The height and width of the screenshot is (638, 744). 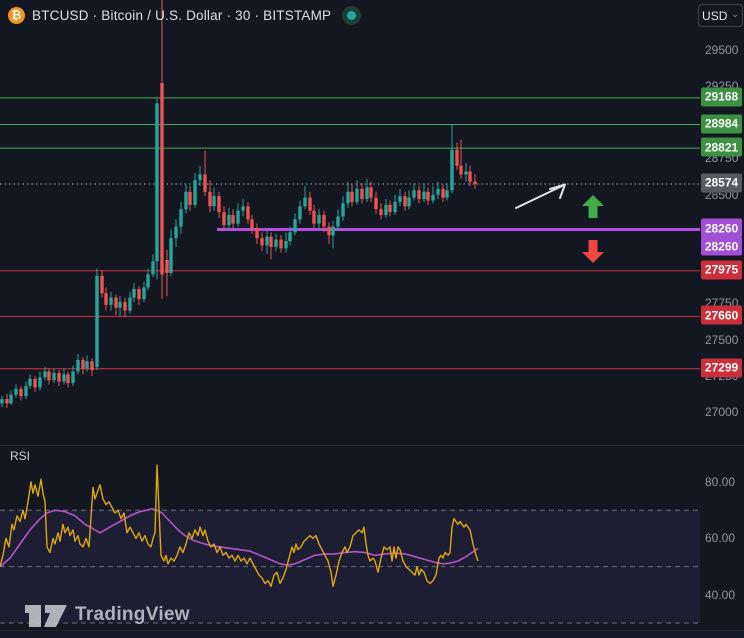 I want to click on bitcoin-icon: ₿, so click(x=16, y=15).